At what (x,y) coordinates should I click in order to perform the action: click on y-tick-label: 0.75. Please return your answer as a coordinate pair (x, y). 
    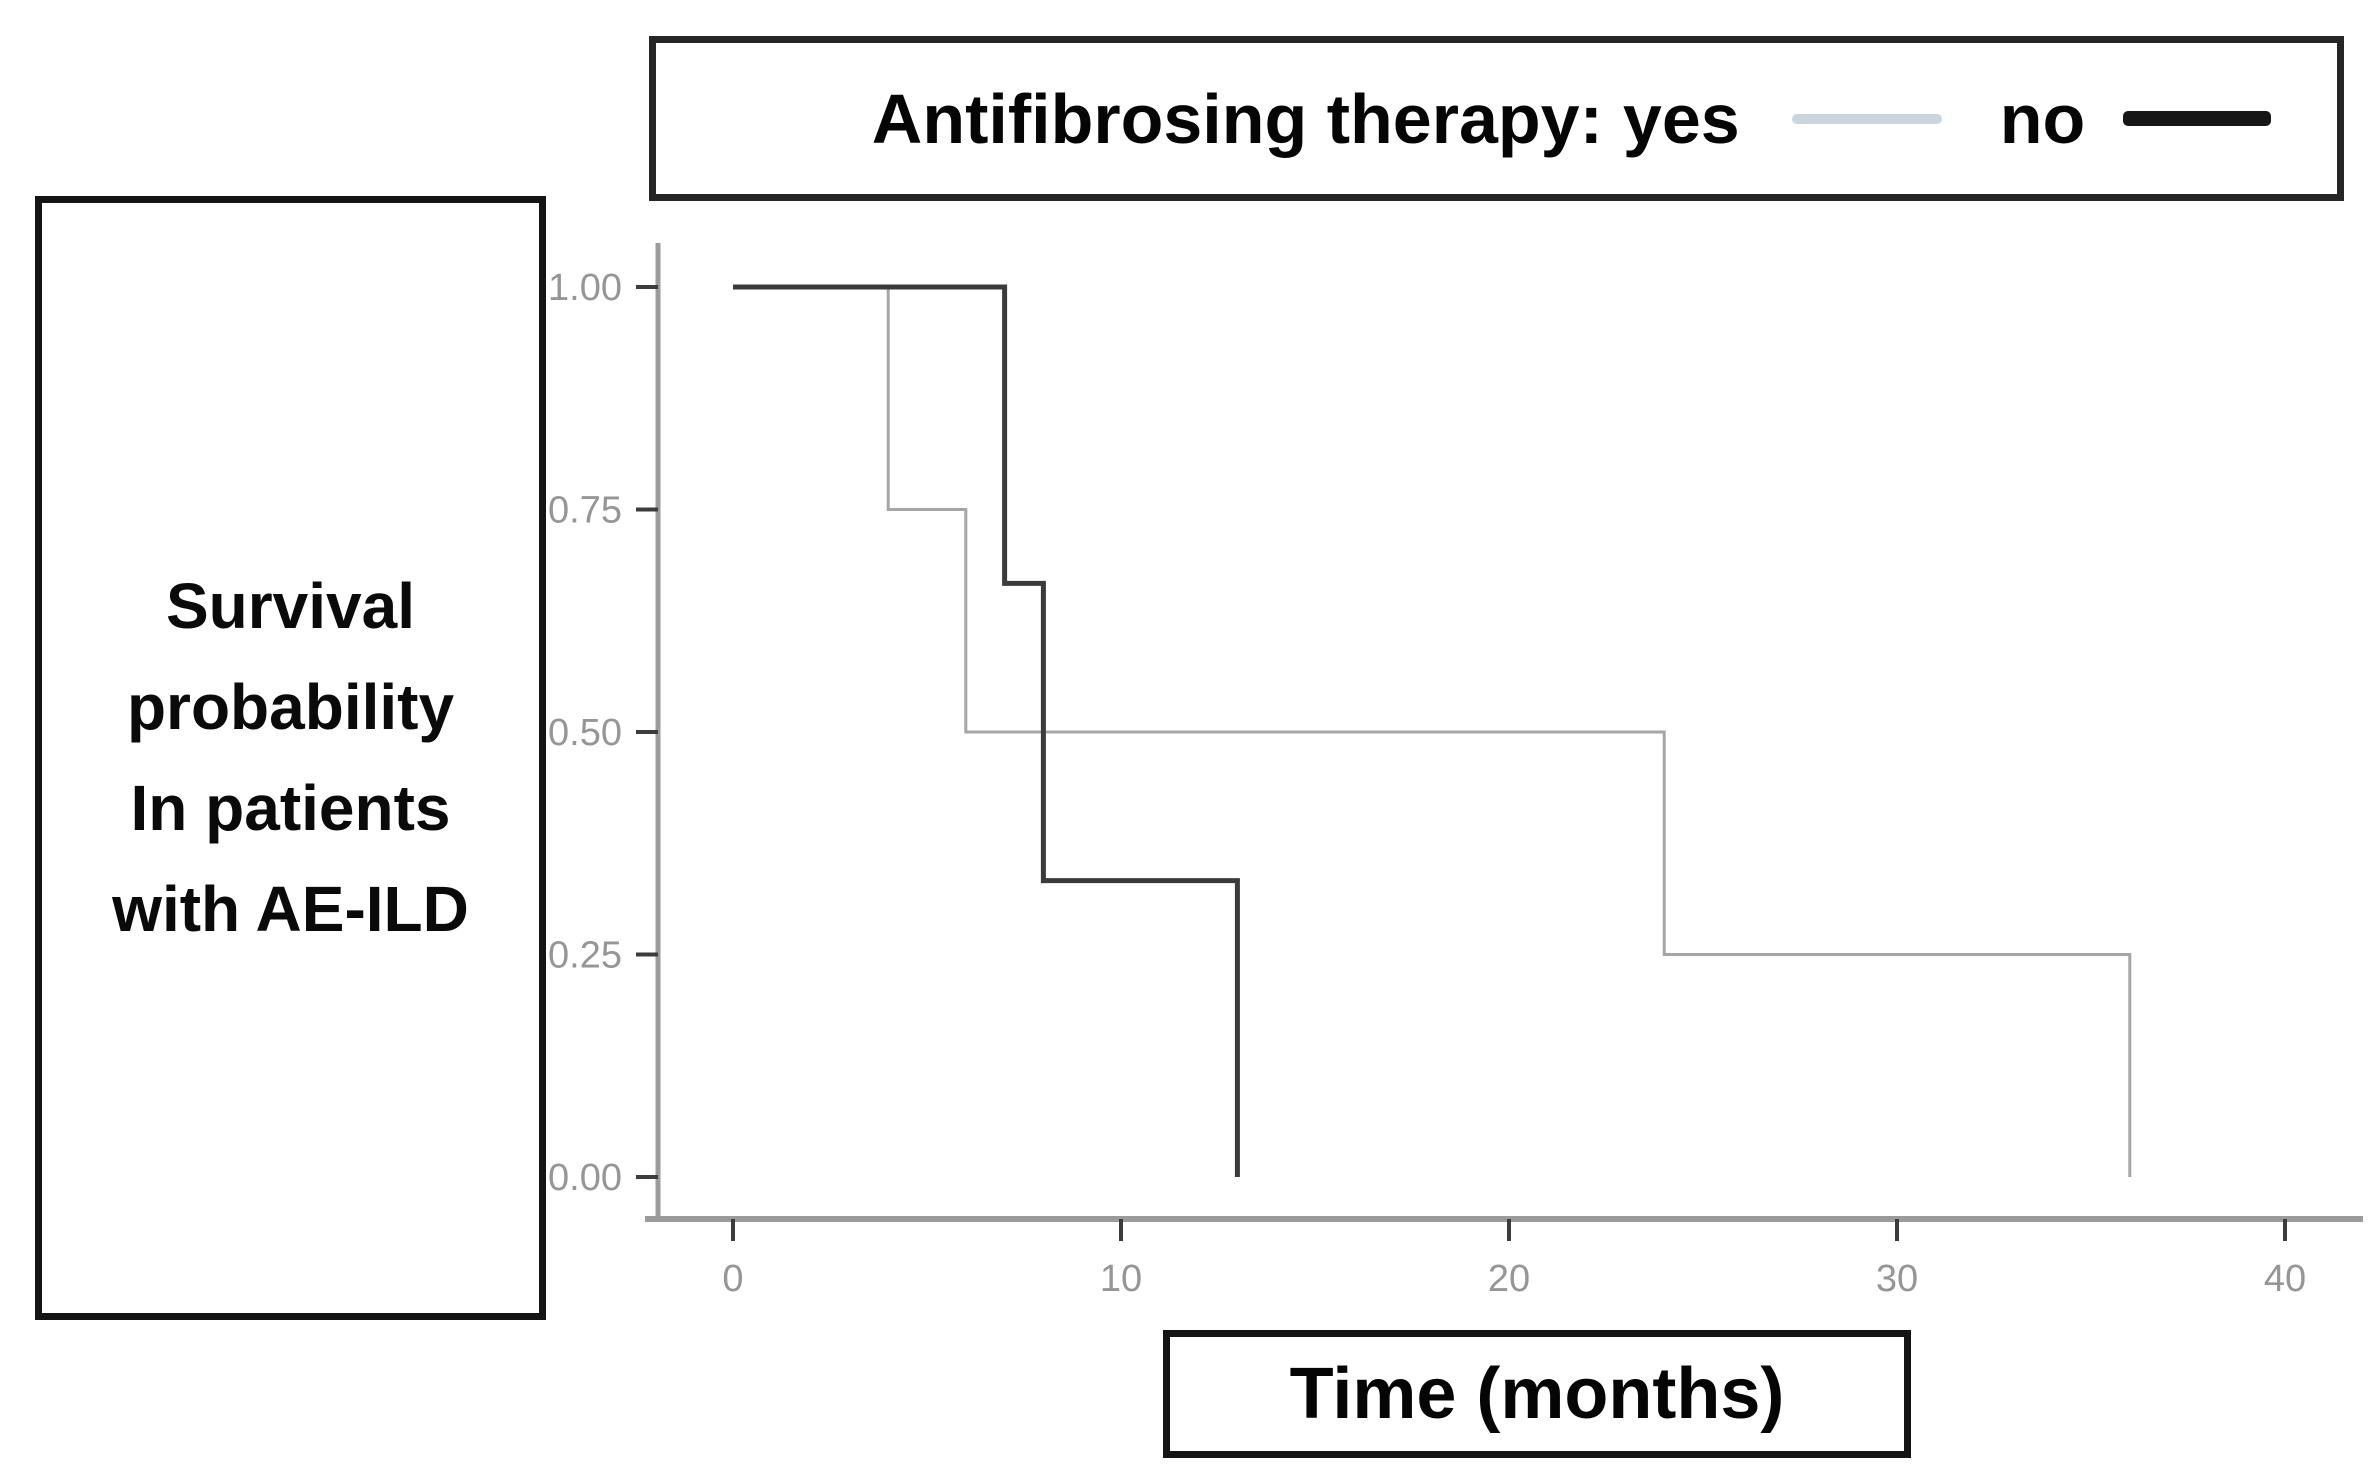
    Looking at the image, I should click on (585, 511).